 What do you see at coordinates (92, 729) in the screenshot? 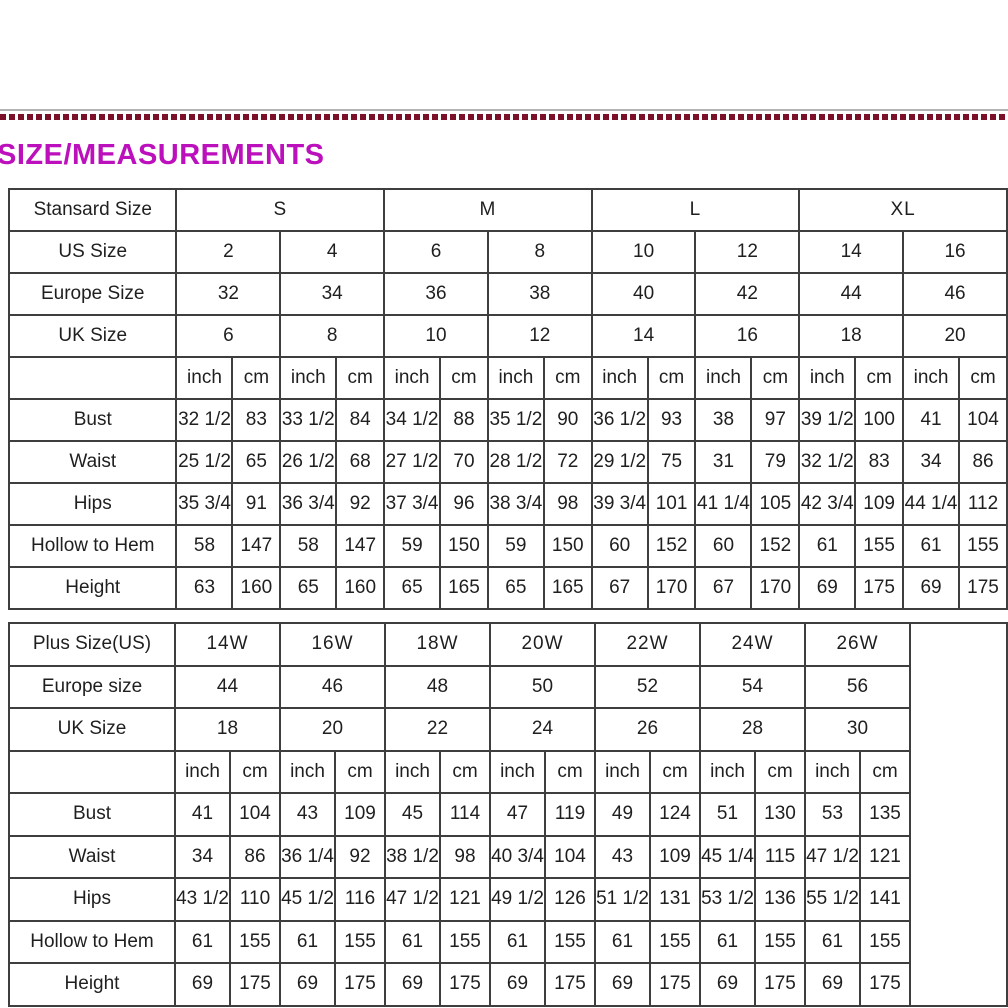
I see `row-label-cell: UK Size` at bounding box center [92, 729].